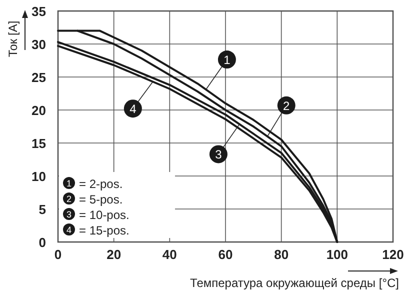 The width and height of the screenshot is (408, 295). Describe the element at coordinates (39, 11) in the screenshot. I see `y-tick-label: 35` at that location.